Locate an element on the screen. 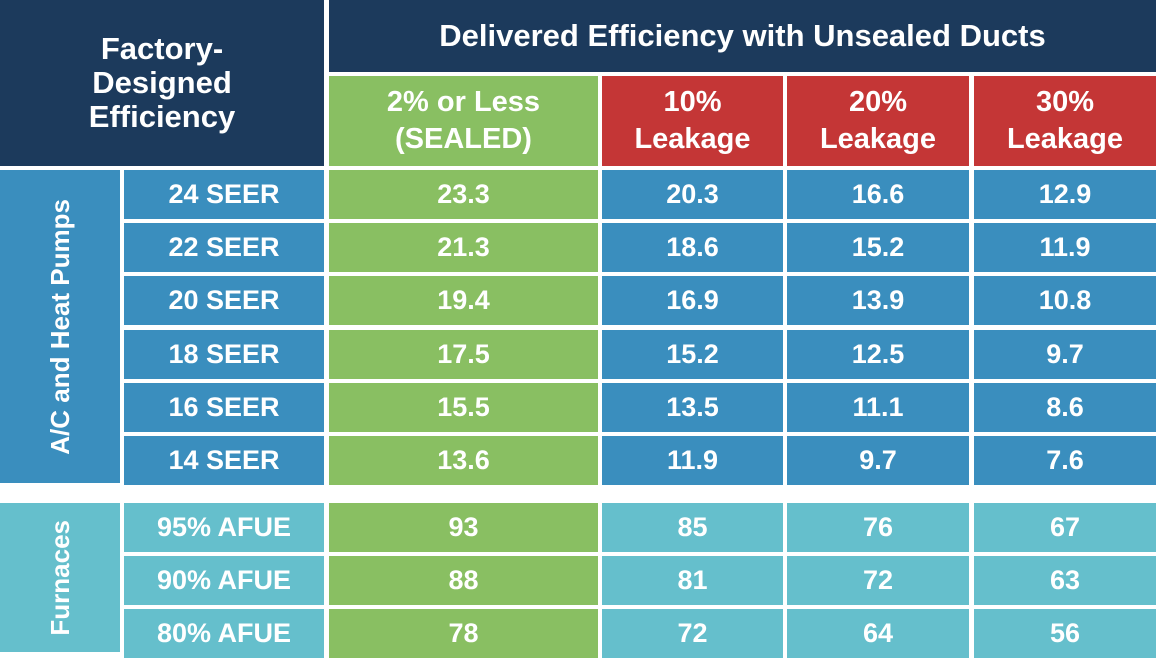  sealed-value-cell: 13.6 is located at coordinates (463, 460).